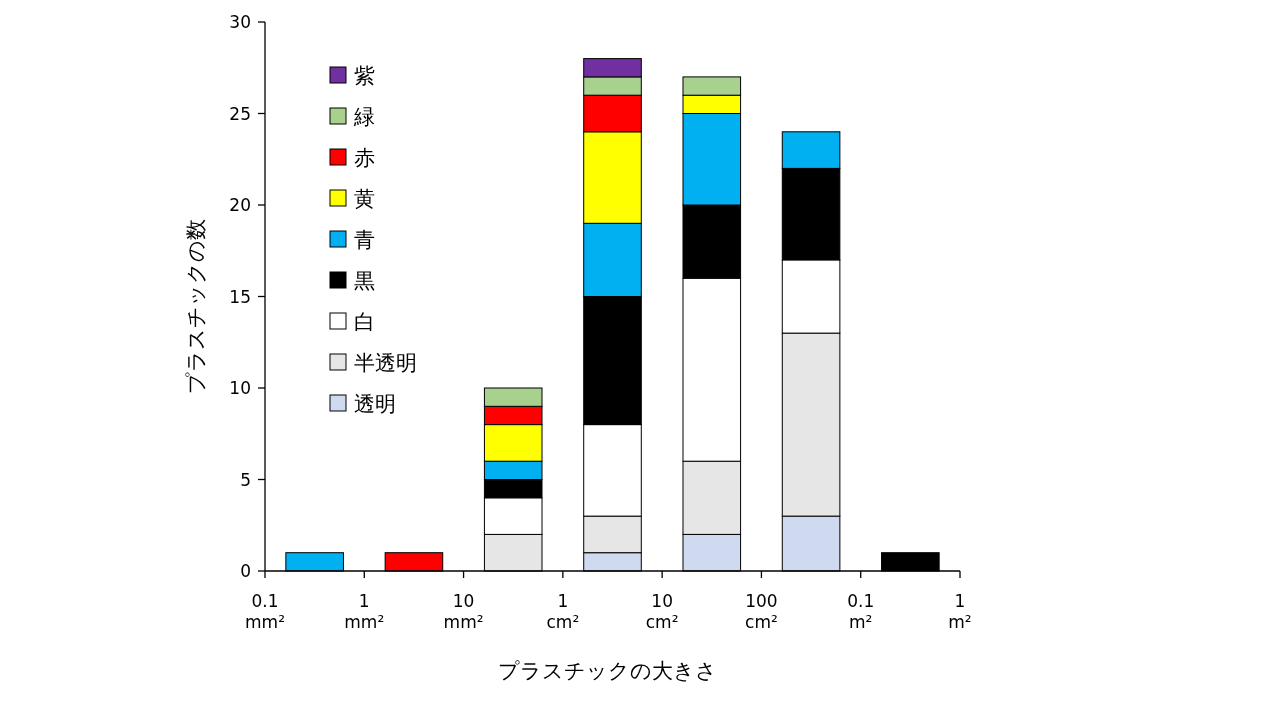 Image resolution: width=1265 pixels, height=712 pixels. What do you see at coordinates (240, 22) in the screenshot?
I see `y-tick-label: 30` at bounding box center [240, 22].